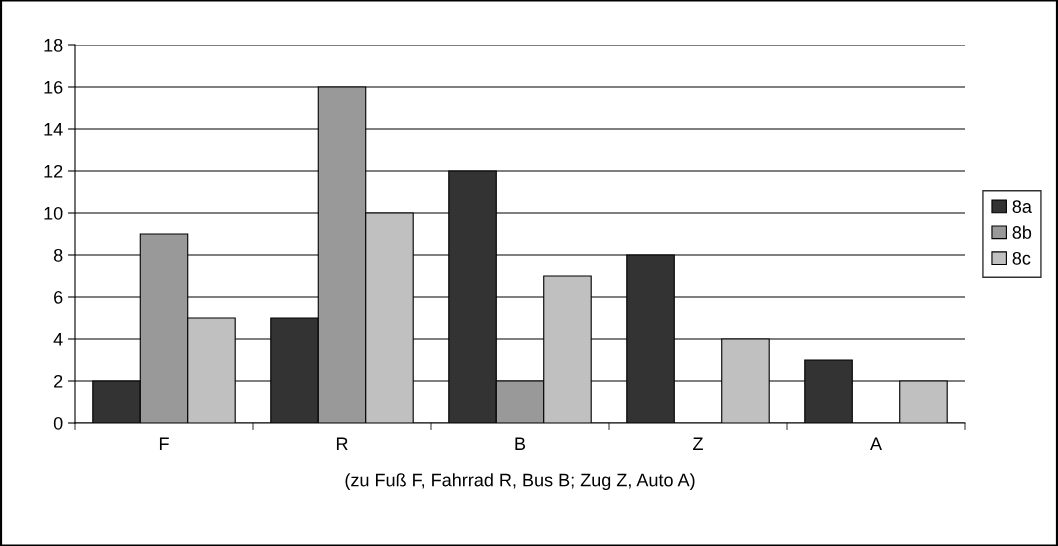 The height and width of the screenshot is (546, 1058). What do you see at coordinates (1022, 232) in the screenshot?
I see `legend-label: 8b` at bounding box center [1022, 232].